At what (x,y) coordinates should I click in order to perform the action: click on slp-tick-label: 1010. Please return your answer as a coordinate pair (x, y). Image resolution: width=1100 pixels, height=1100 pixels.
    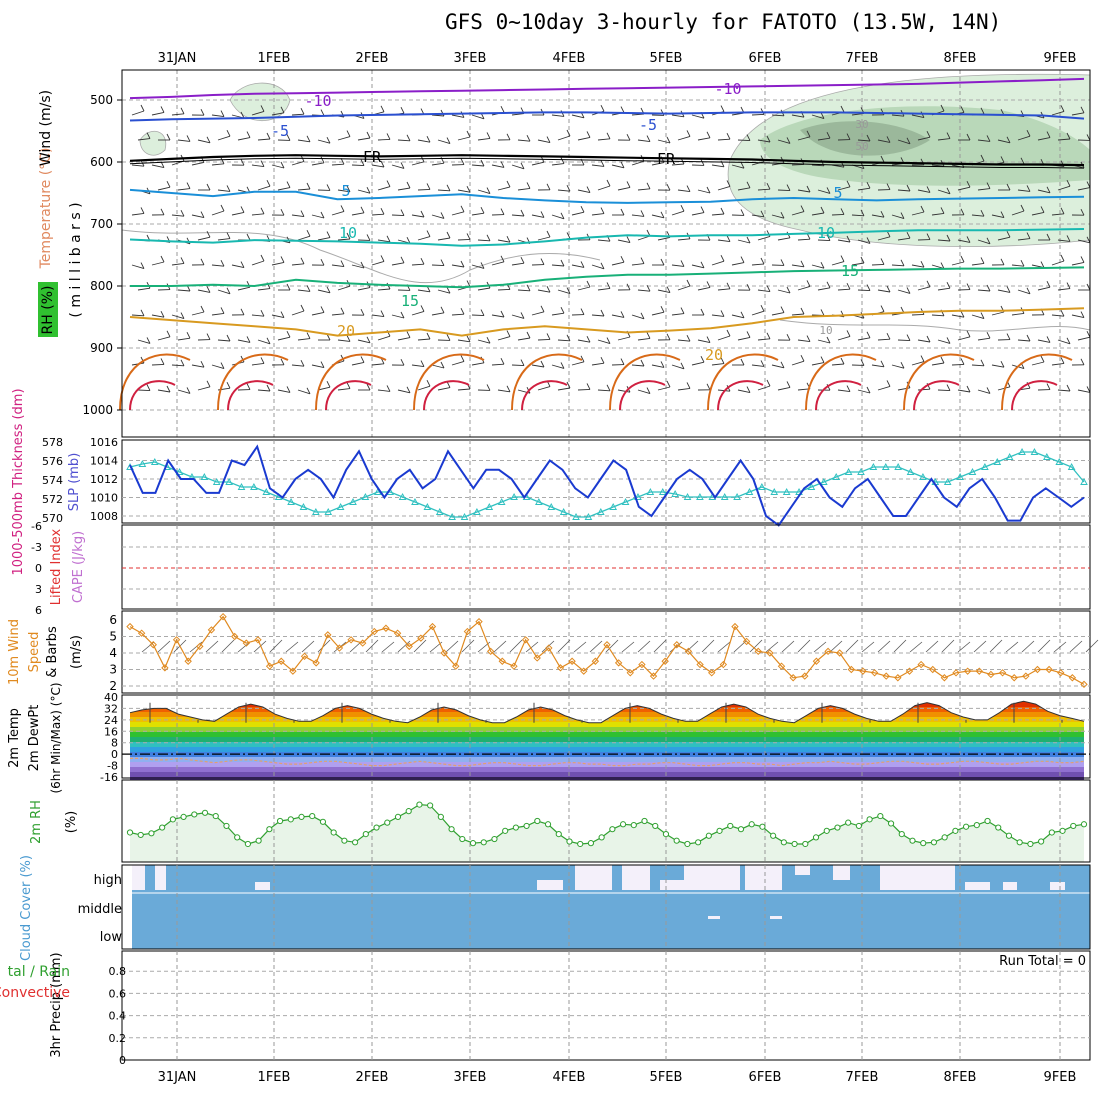
    Looking at the image, I should click on (104, 498).